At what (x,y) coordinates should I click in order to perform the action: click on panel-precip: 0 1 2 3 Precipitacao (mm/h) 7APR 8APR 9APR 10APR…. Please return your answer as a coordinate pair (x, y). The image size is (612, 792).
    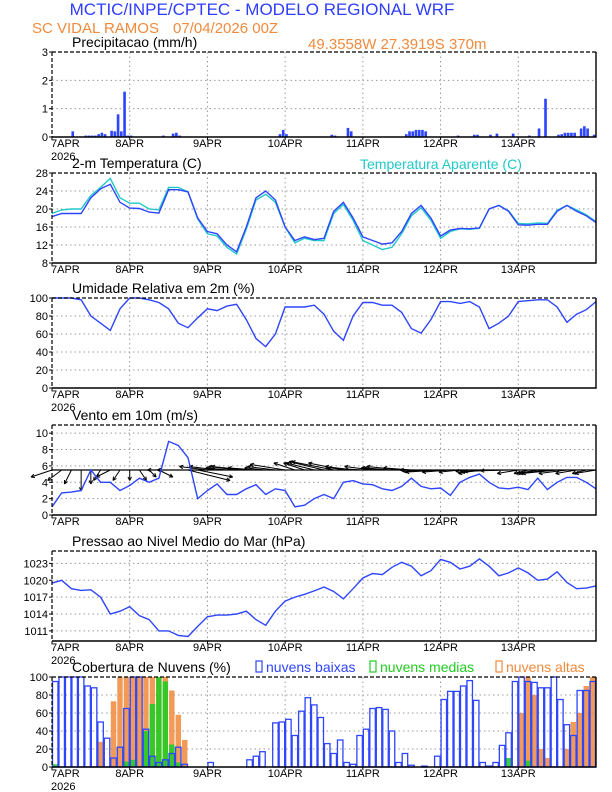
    Looking at the image, I should click on (319, 98).